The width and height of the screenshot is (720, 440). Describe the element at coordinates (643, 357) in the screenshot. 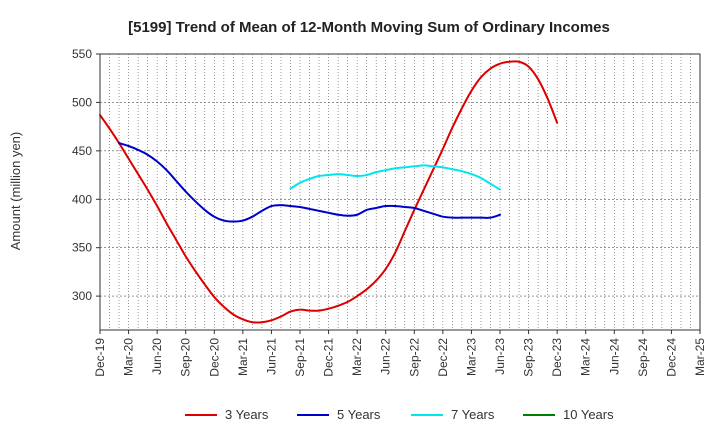

I see `x-tick-label: Sep-24` at that location.